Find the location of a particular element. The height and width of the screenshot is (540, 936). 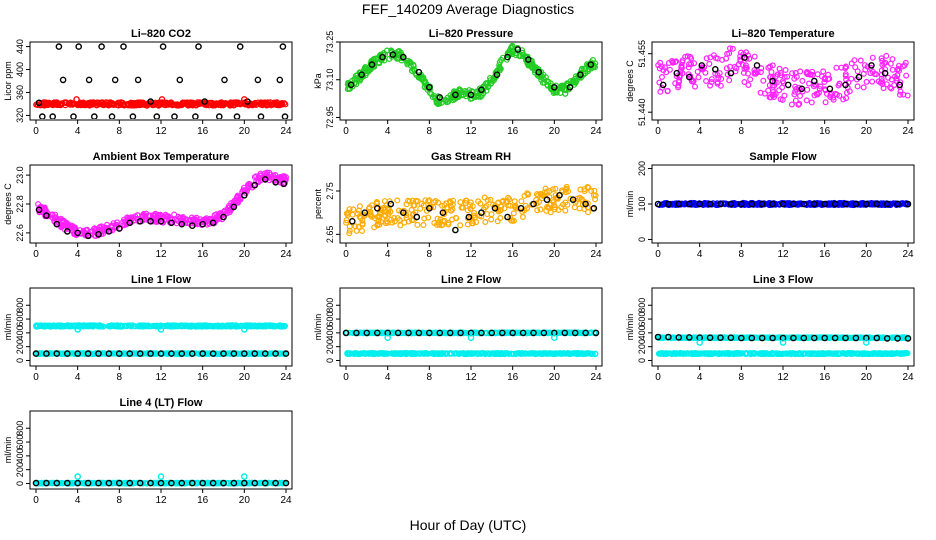

page-title: FEF_140209 Average Diagnostics is located at coordinates (468, 9).